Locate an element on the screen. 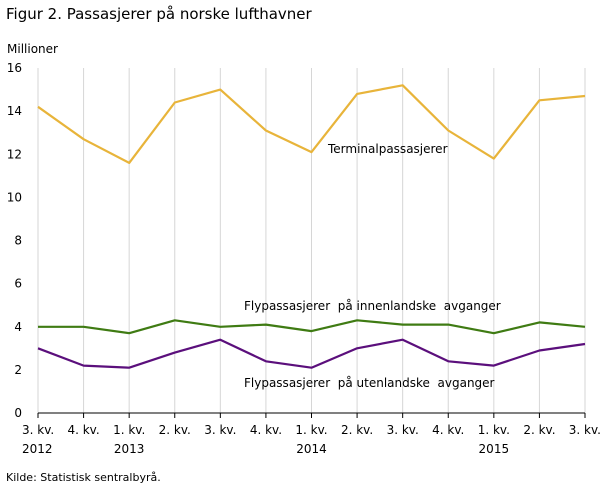  series-label-international: Flypassasjerer på utenlandske avganger is located at coordinates (369, 383).